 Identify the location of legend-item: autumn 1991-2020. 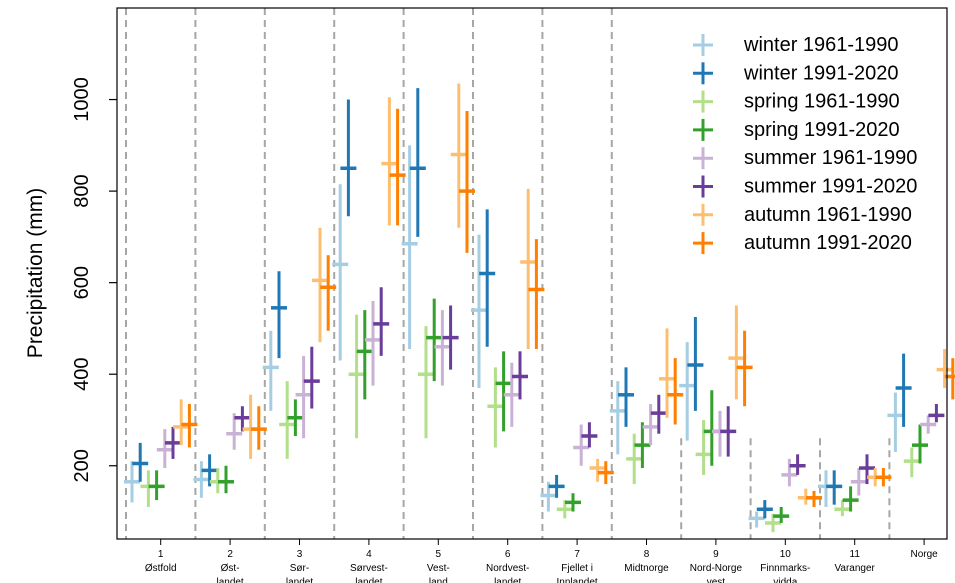
(802, 243).